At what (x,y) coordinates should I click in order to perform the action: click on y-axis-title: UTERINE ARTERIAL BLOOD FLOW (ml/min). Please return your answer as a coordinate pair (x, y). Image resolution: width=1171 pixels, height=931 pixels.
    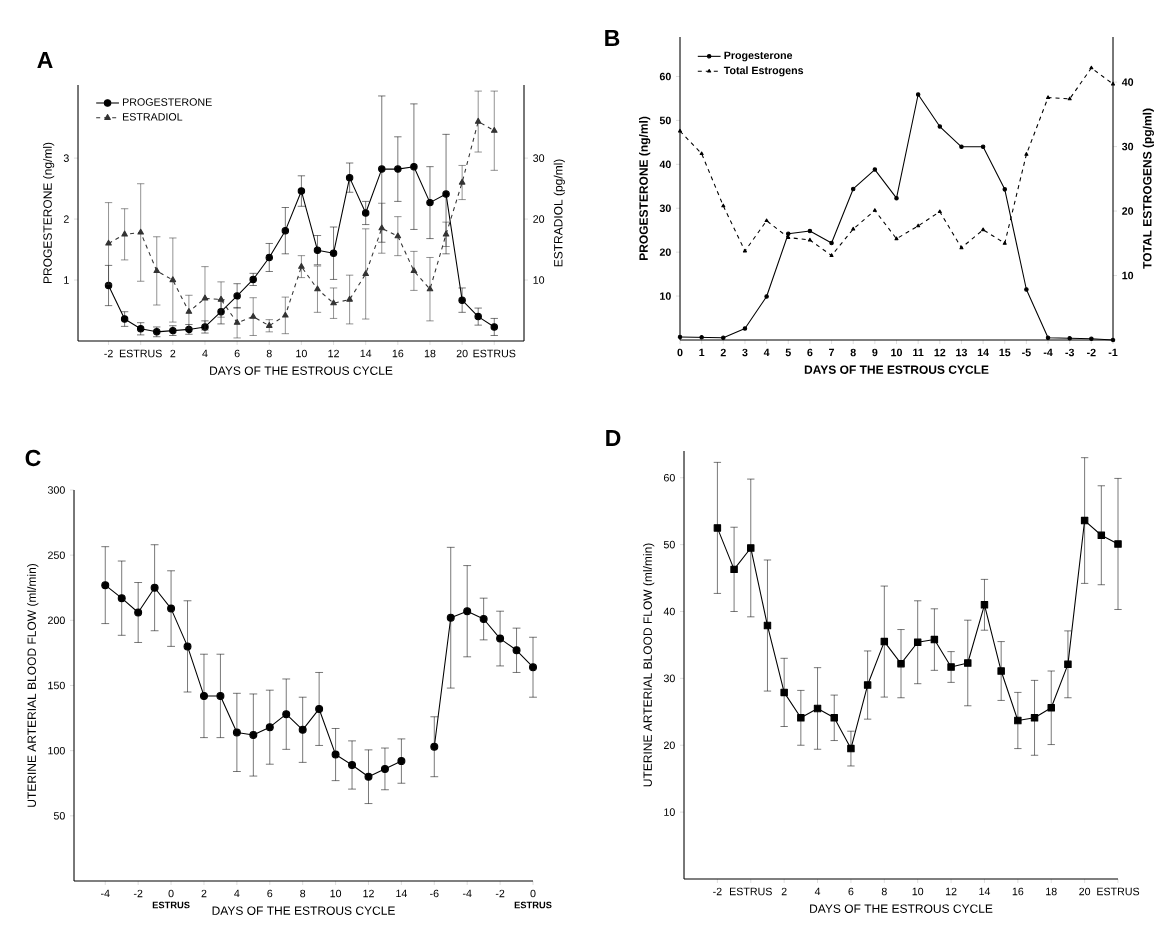
    Looking at the image, I should click on (649, 665).